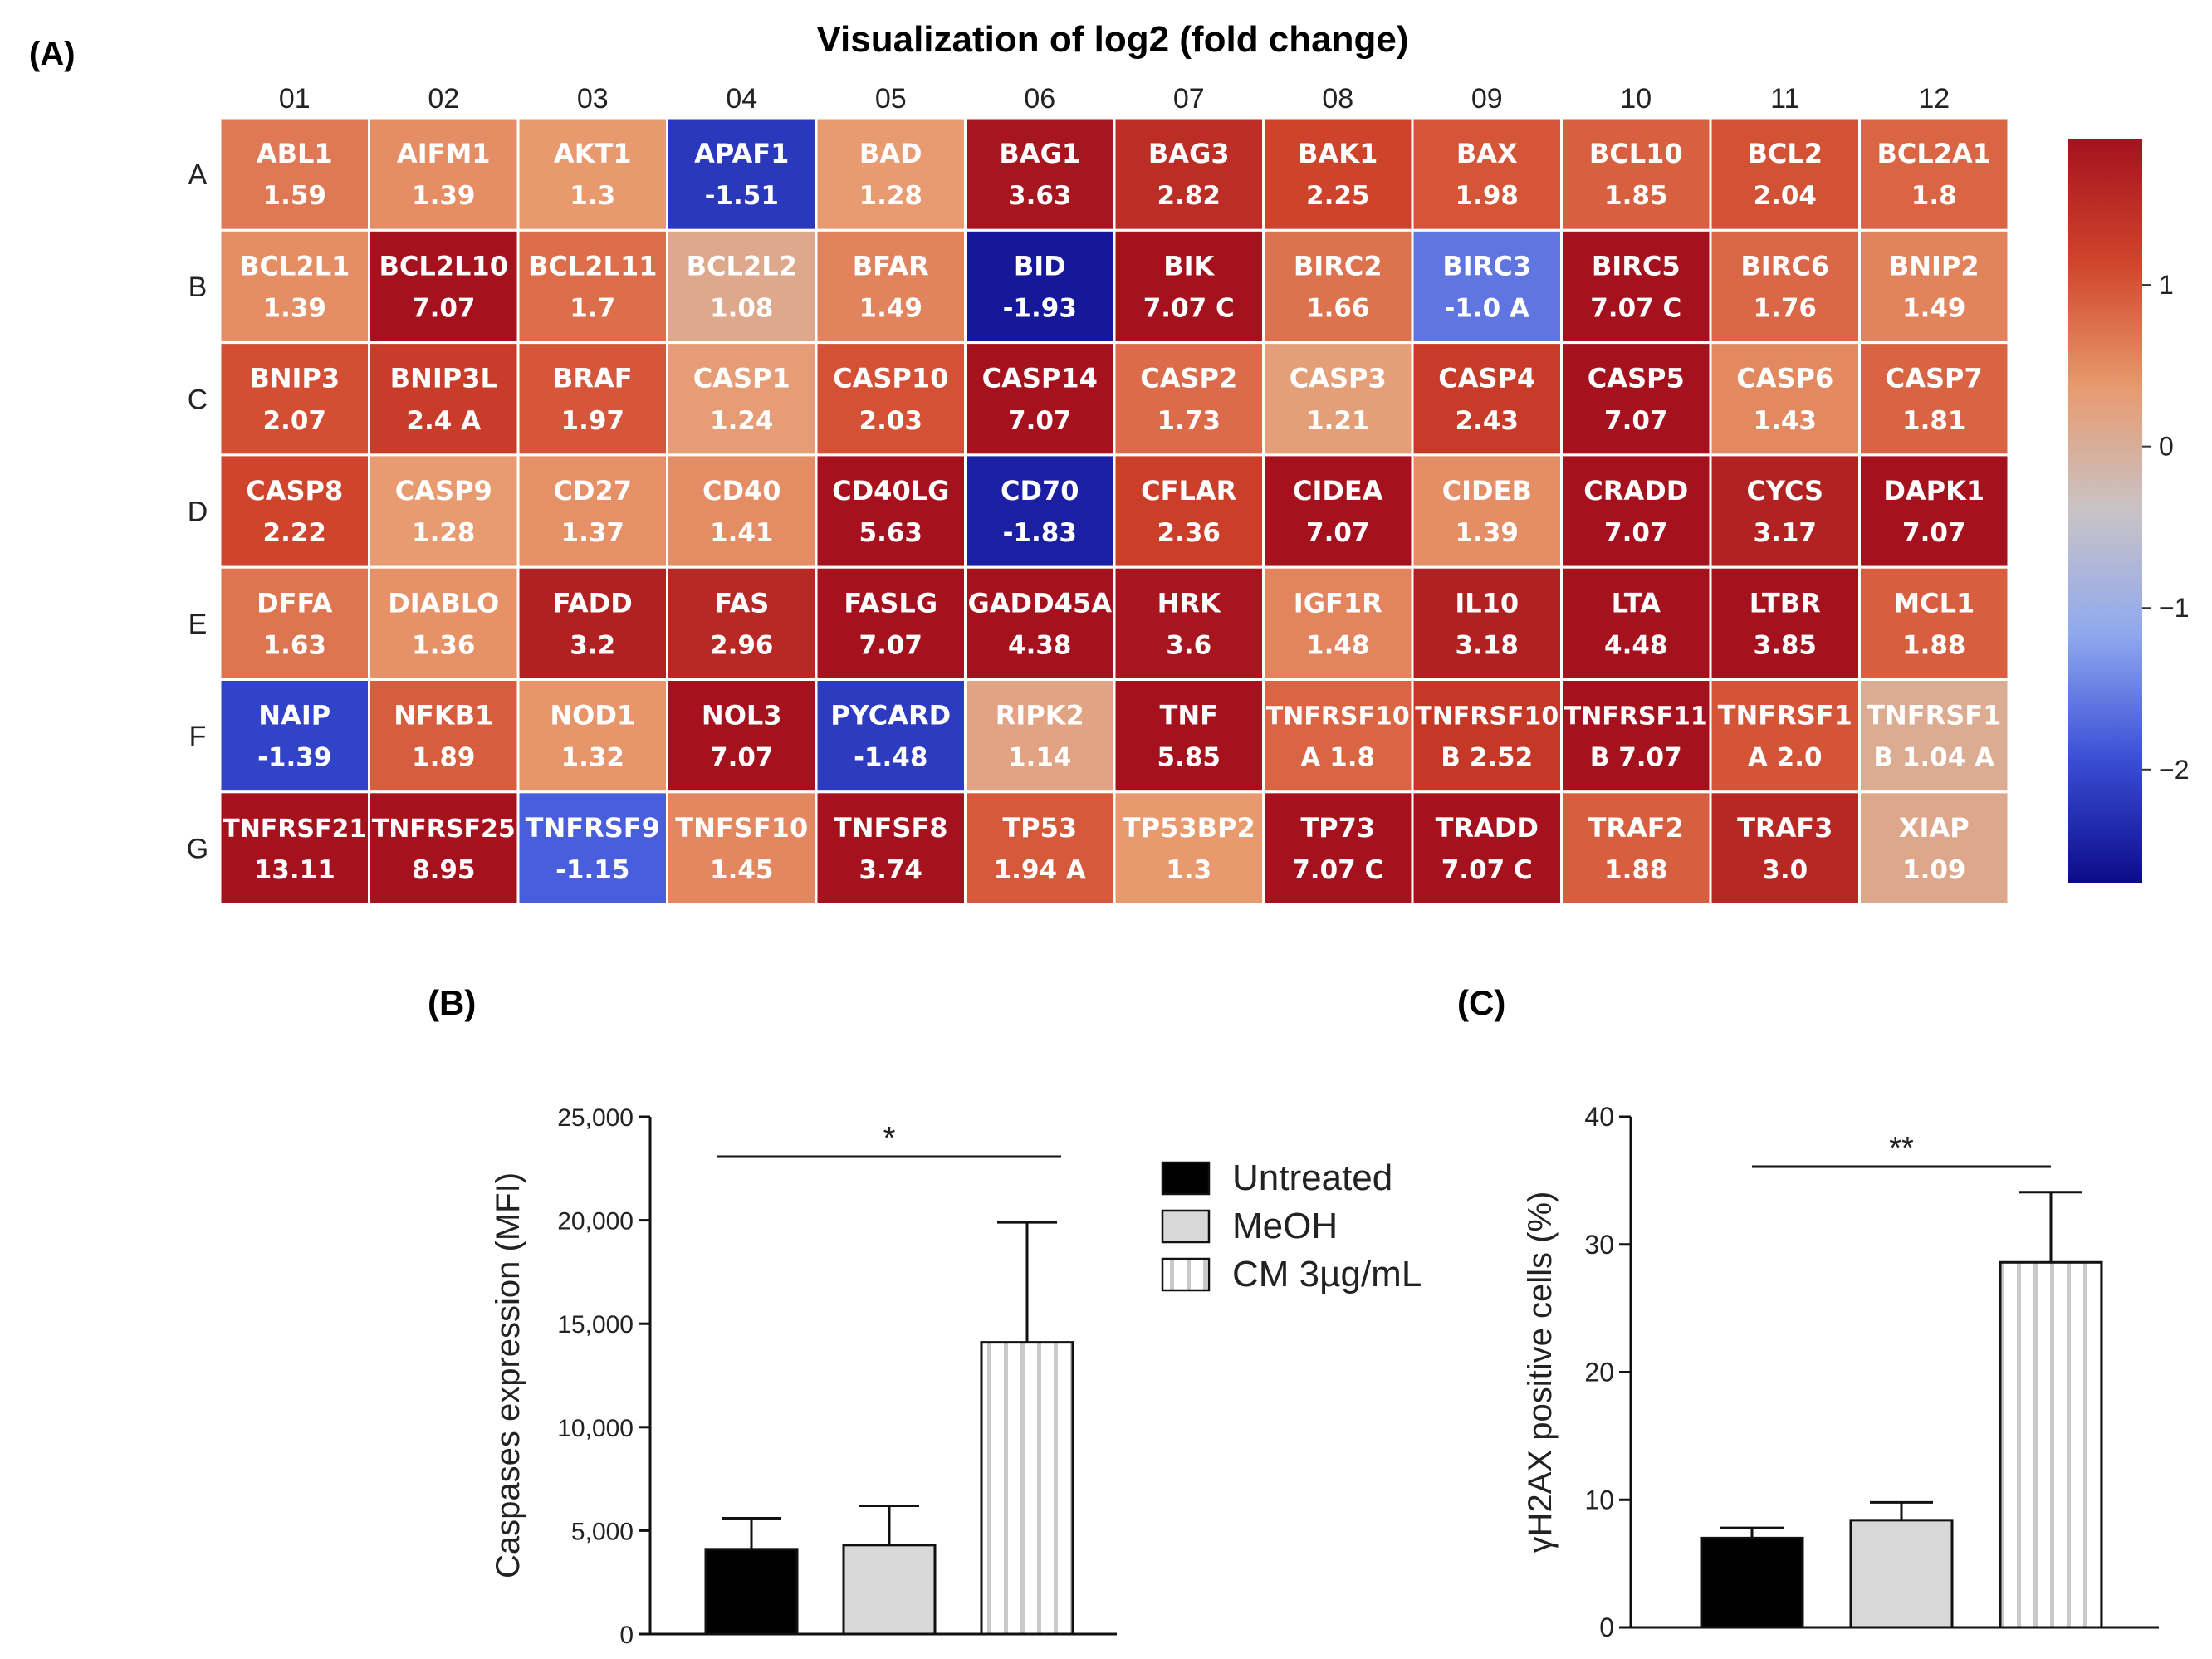 The width and height of the screenshot is (2212, 1659). I want to click on heatmap-cell-gene: CD27, so click(592, 491).